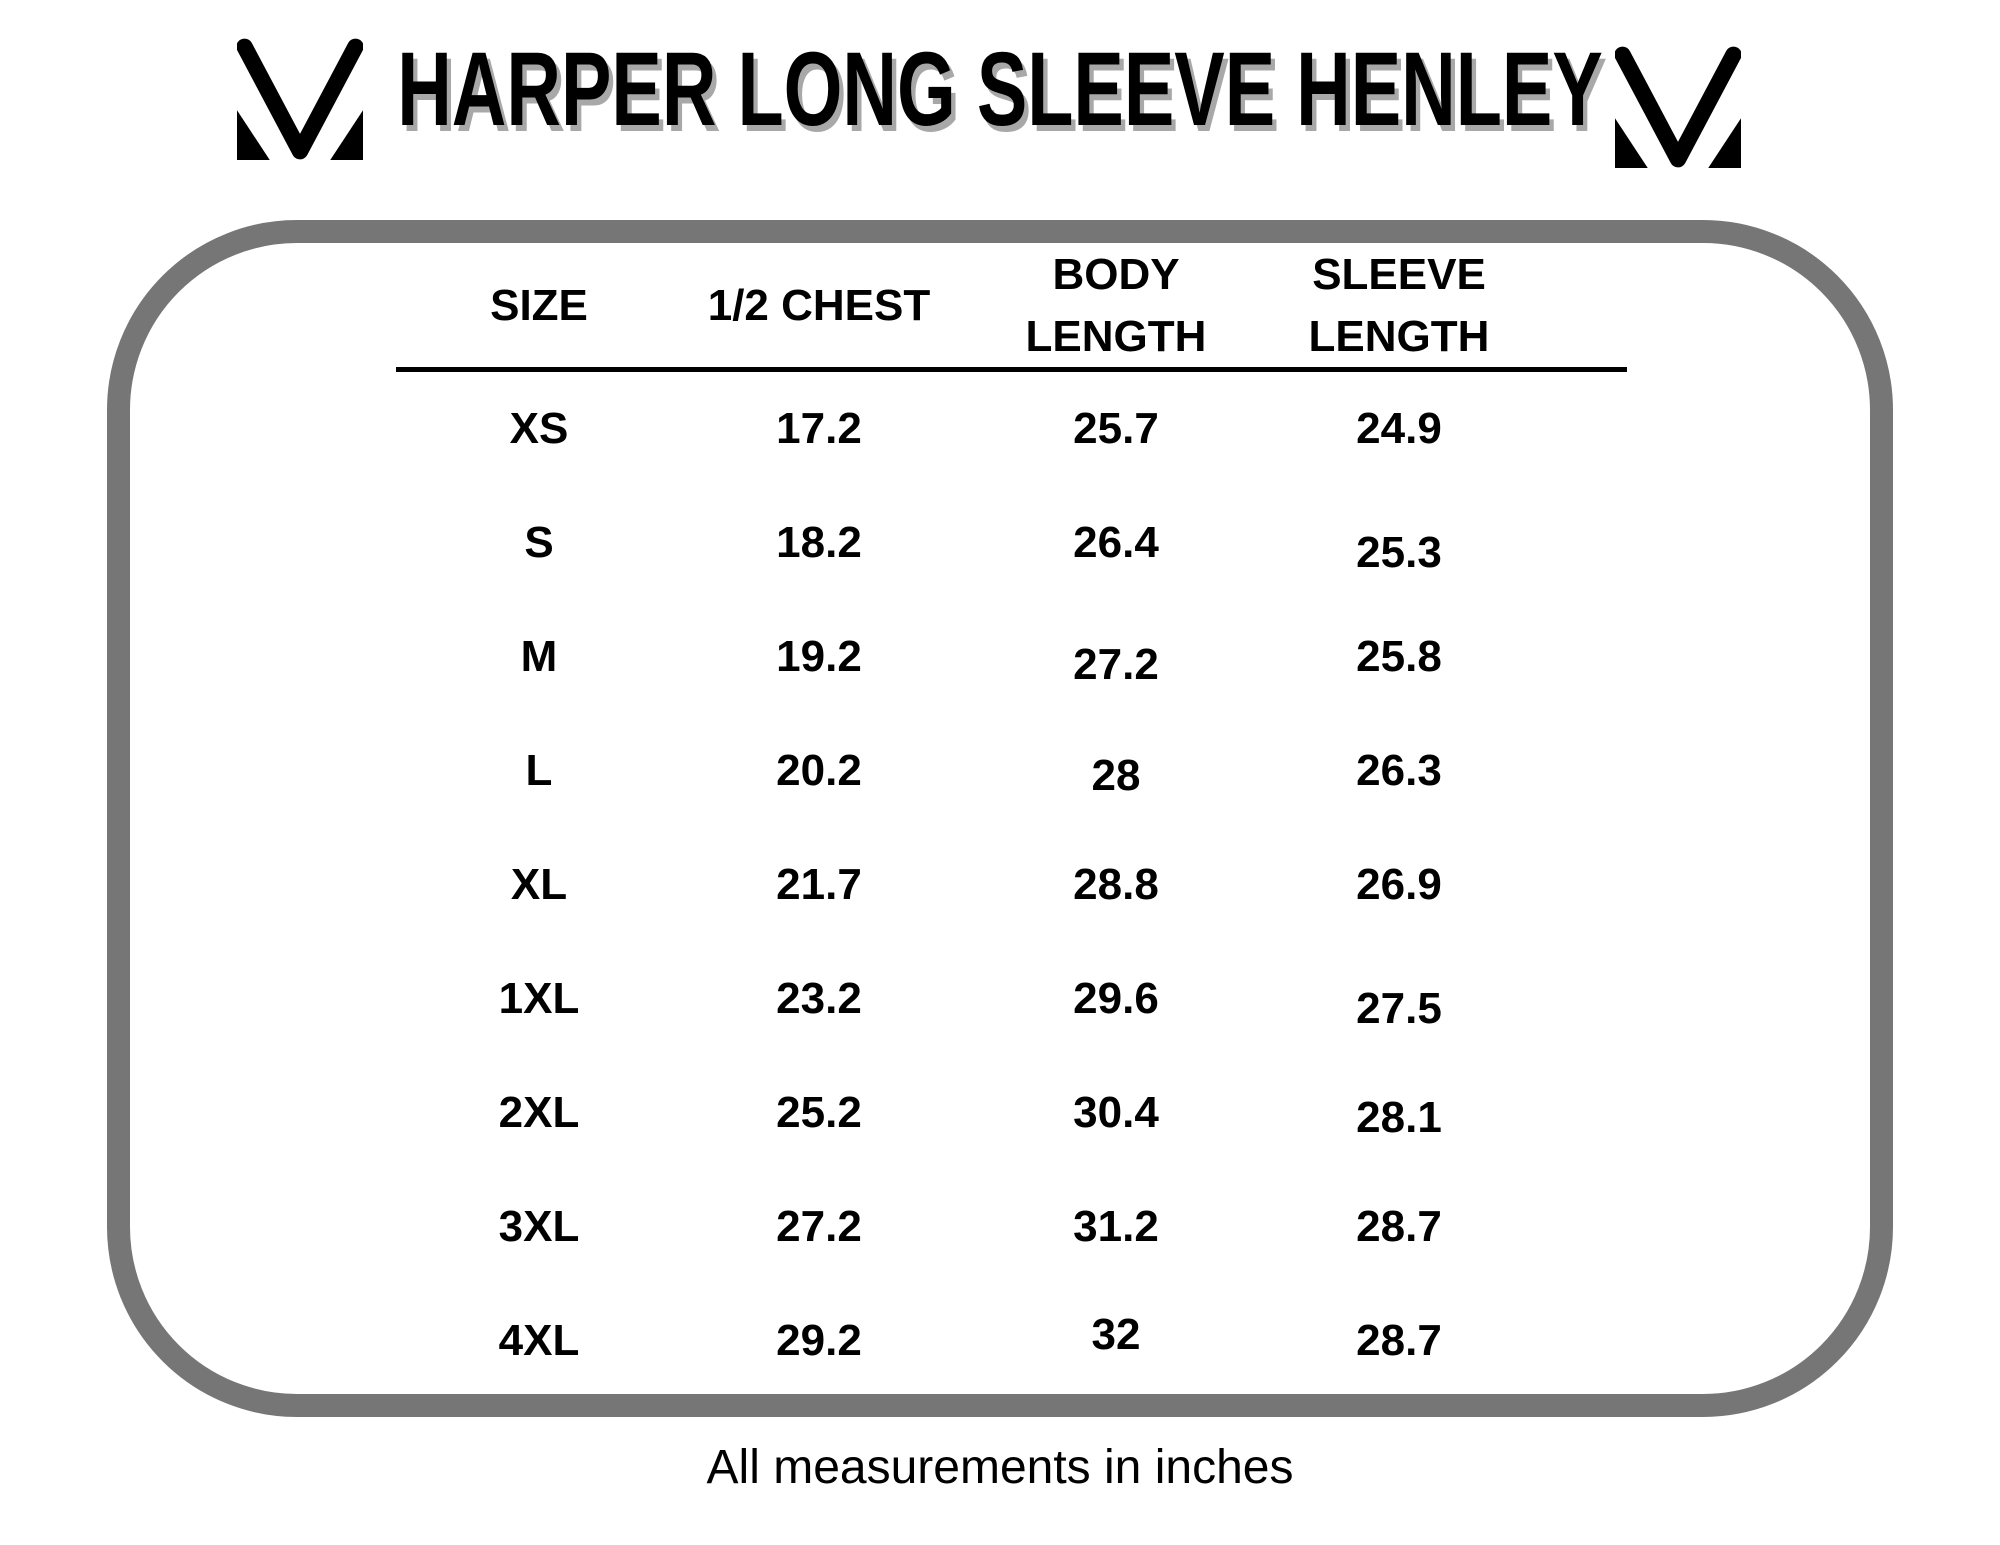  Describe the element at coordinates (819, 1340) in the screenshot. I see `half-chest-cell: 29.2` at that location.